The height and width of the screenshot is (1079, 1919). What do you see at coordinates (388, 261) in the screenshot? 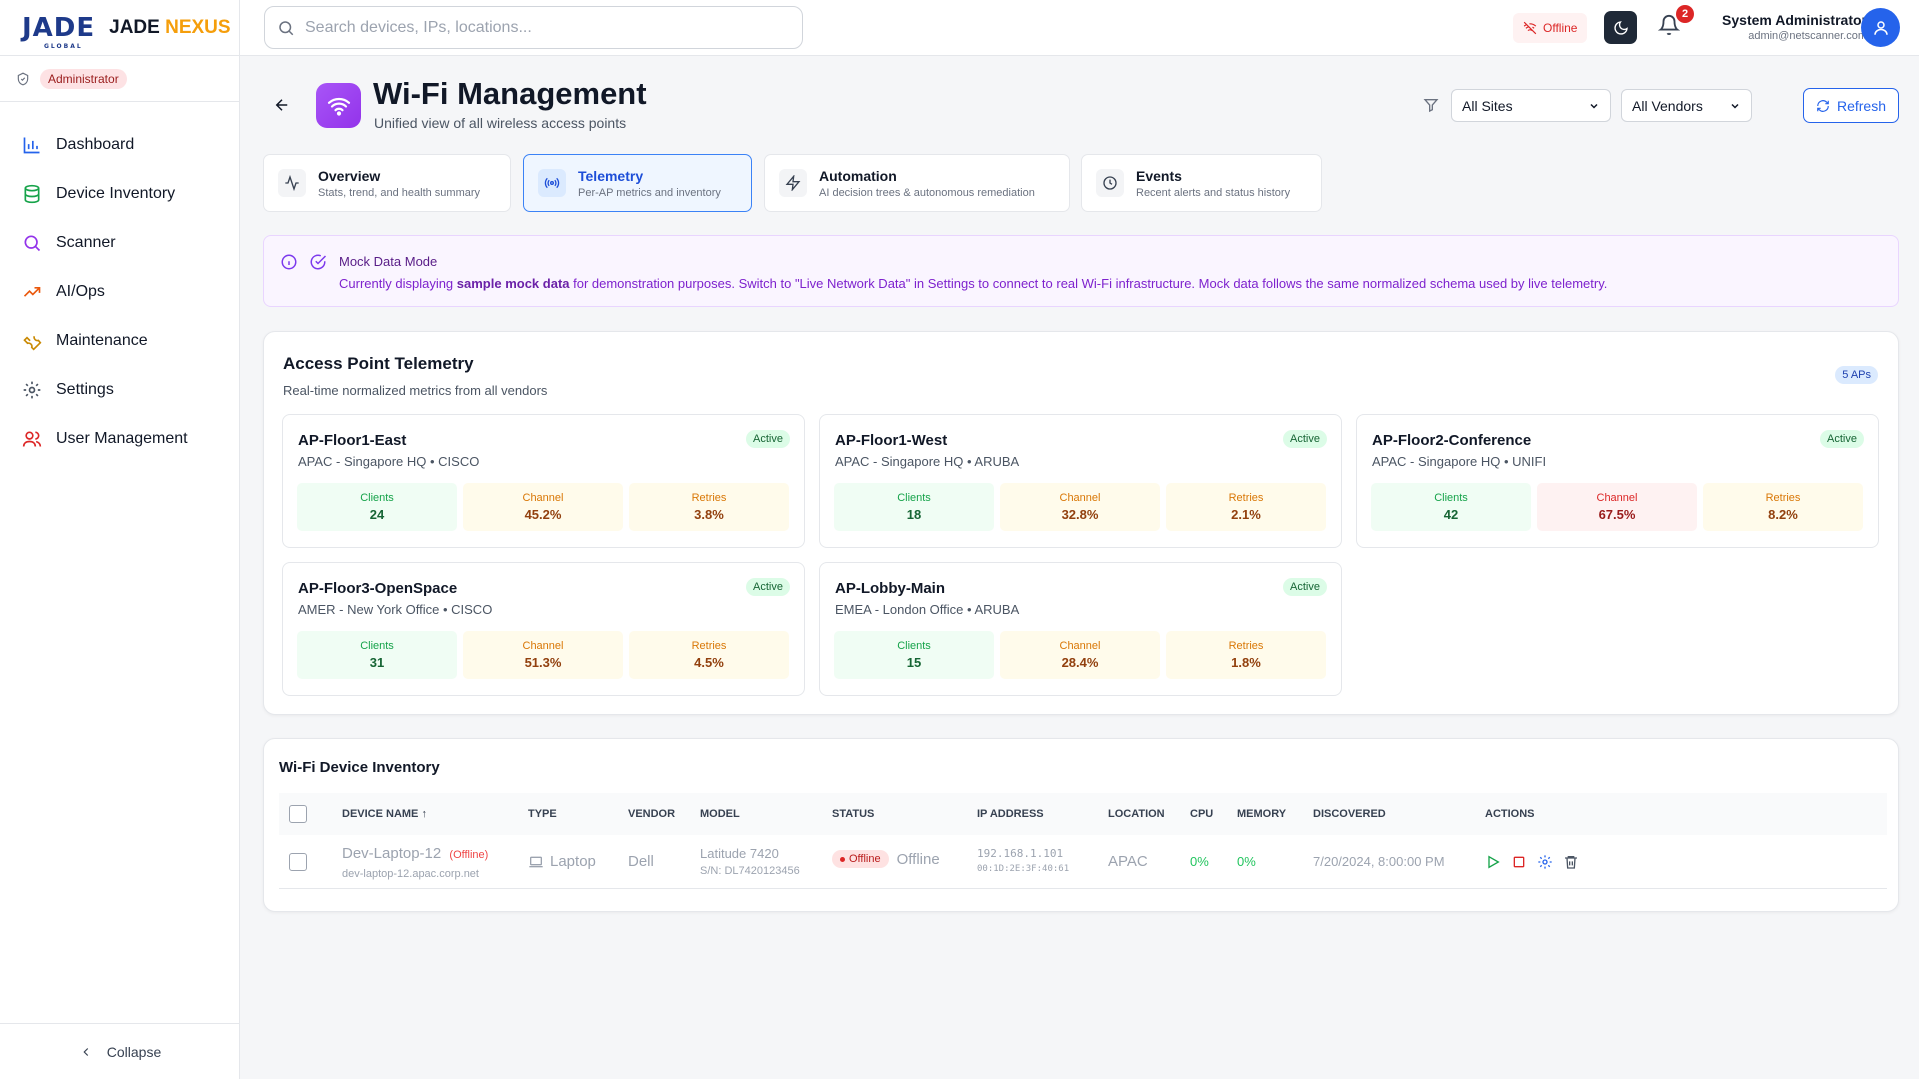
I see `mock-title: Mock Data Mode` at bounding box center [388, 261].